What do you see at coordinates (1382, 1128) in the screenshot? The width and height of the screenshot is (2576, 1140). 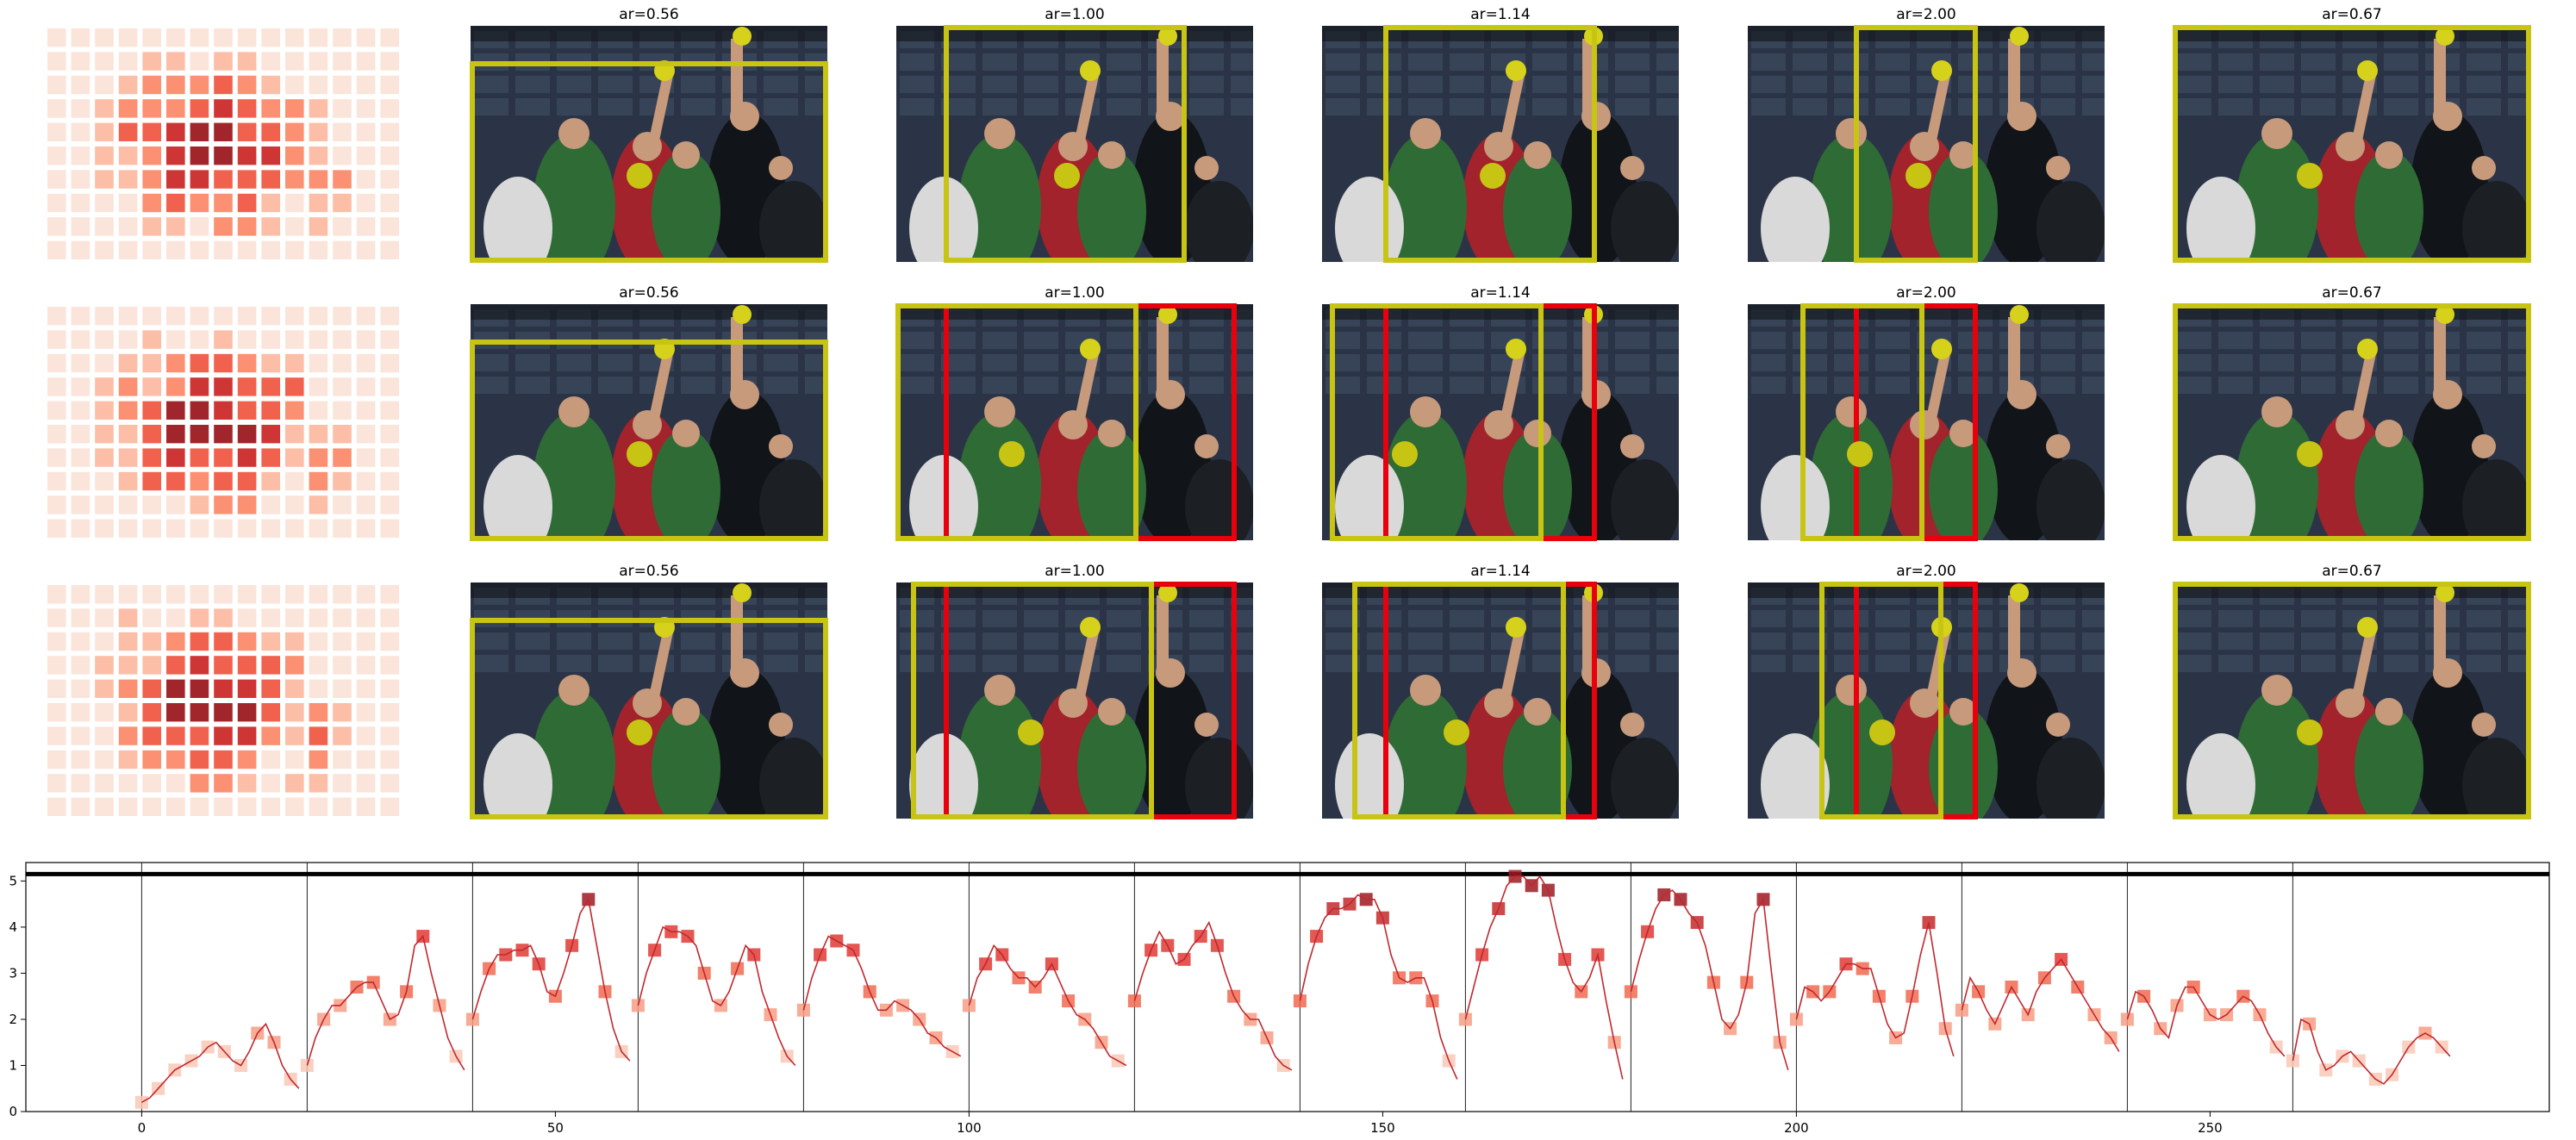 I see `x-tick-label: 150` at bounding box center [1382, 1128].